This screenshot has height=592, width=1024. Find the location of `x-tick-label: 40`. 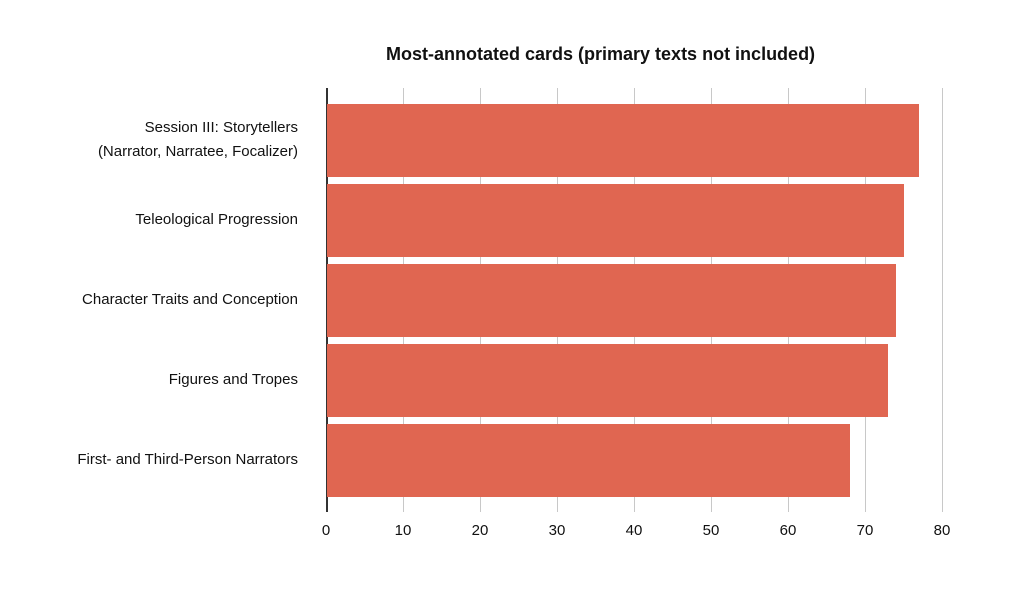

x-tick-label: 40 is located at coordinates (634, 530).